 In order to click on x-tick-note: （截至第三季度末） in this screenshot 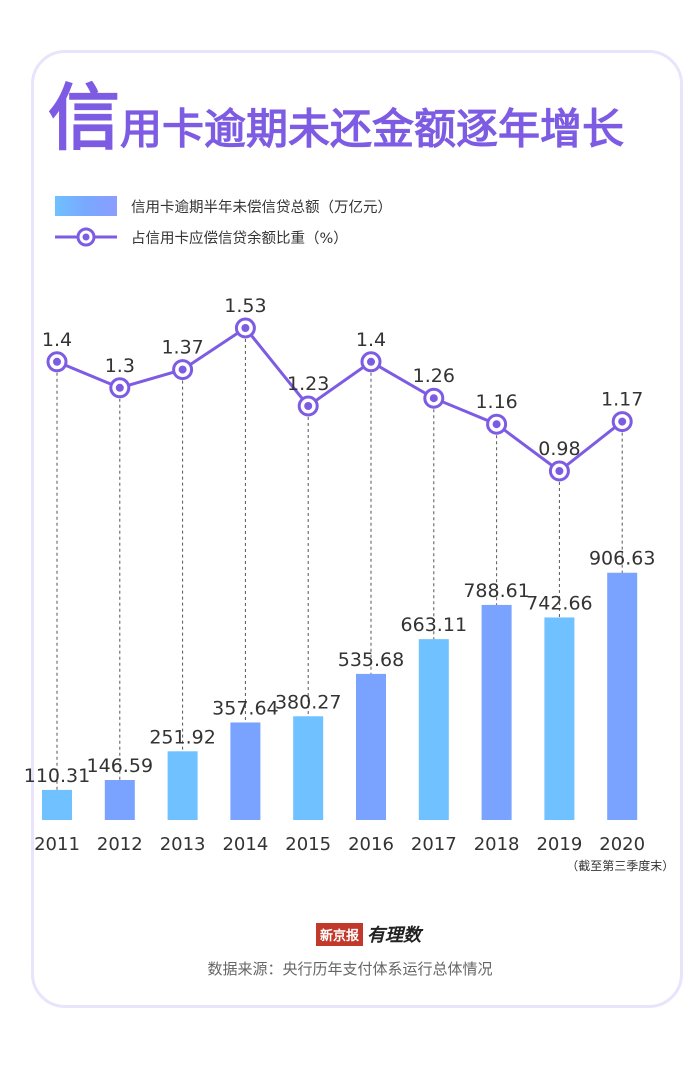, I will do `click(620, 865)`.